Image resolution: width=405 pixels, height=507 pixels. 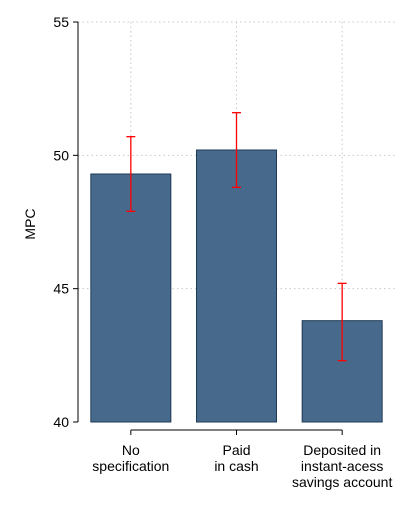 What do you see at coordinates (30, 223) in the screenshot?
I see `y-axis-title: MPC` at bounding box center [30, 223].